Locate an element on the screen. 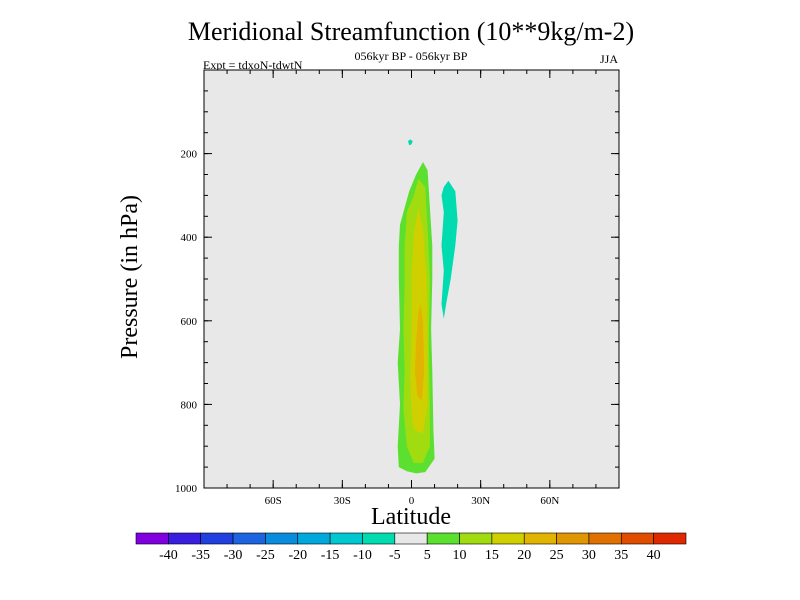 The width and height of the screenshot is (800, 600). colorbar-label: -35 is located at coordinates (200, 555).